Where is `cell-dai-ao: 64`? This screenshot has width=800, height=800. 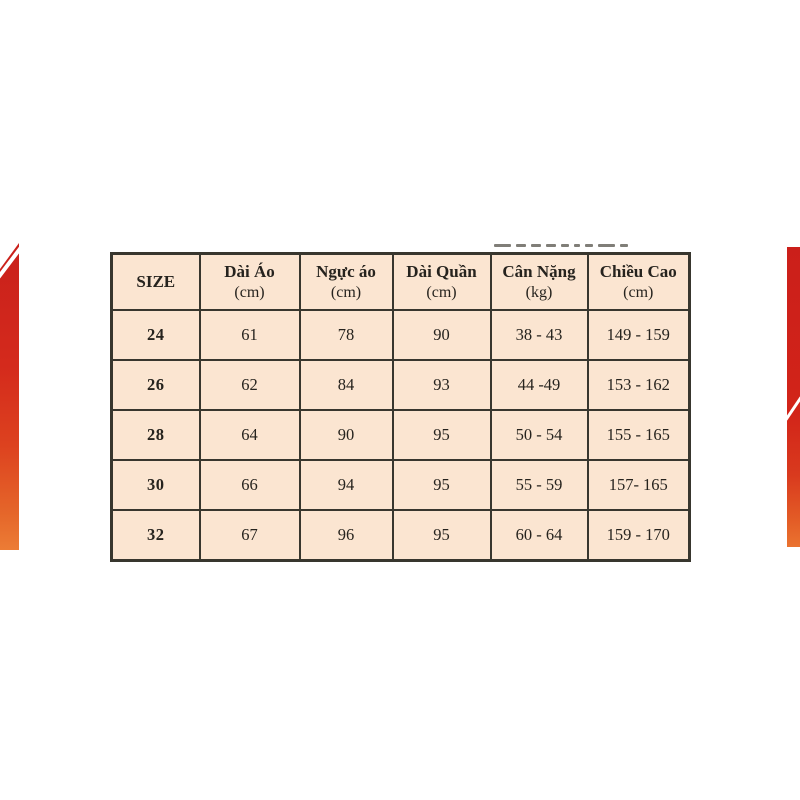
cell-dai-ao: 64 is located at coordinates (249, 435).